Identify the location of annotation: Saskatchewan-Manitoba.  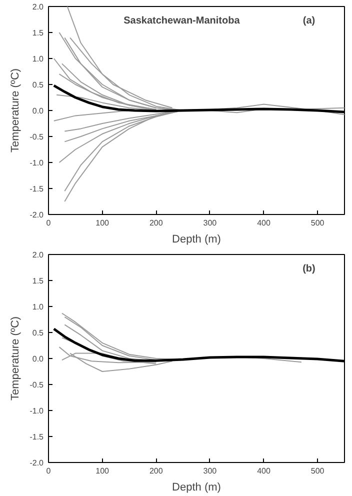
(182, 21).